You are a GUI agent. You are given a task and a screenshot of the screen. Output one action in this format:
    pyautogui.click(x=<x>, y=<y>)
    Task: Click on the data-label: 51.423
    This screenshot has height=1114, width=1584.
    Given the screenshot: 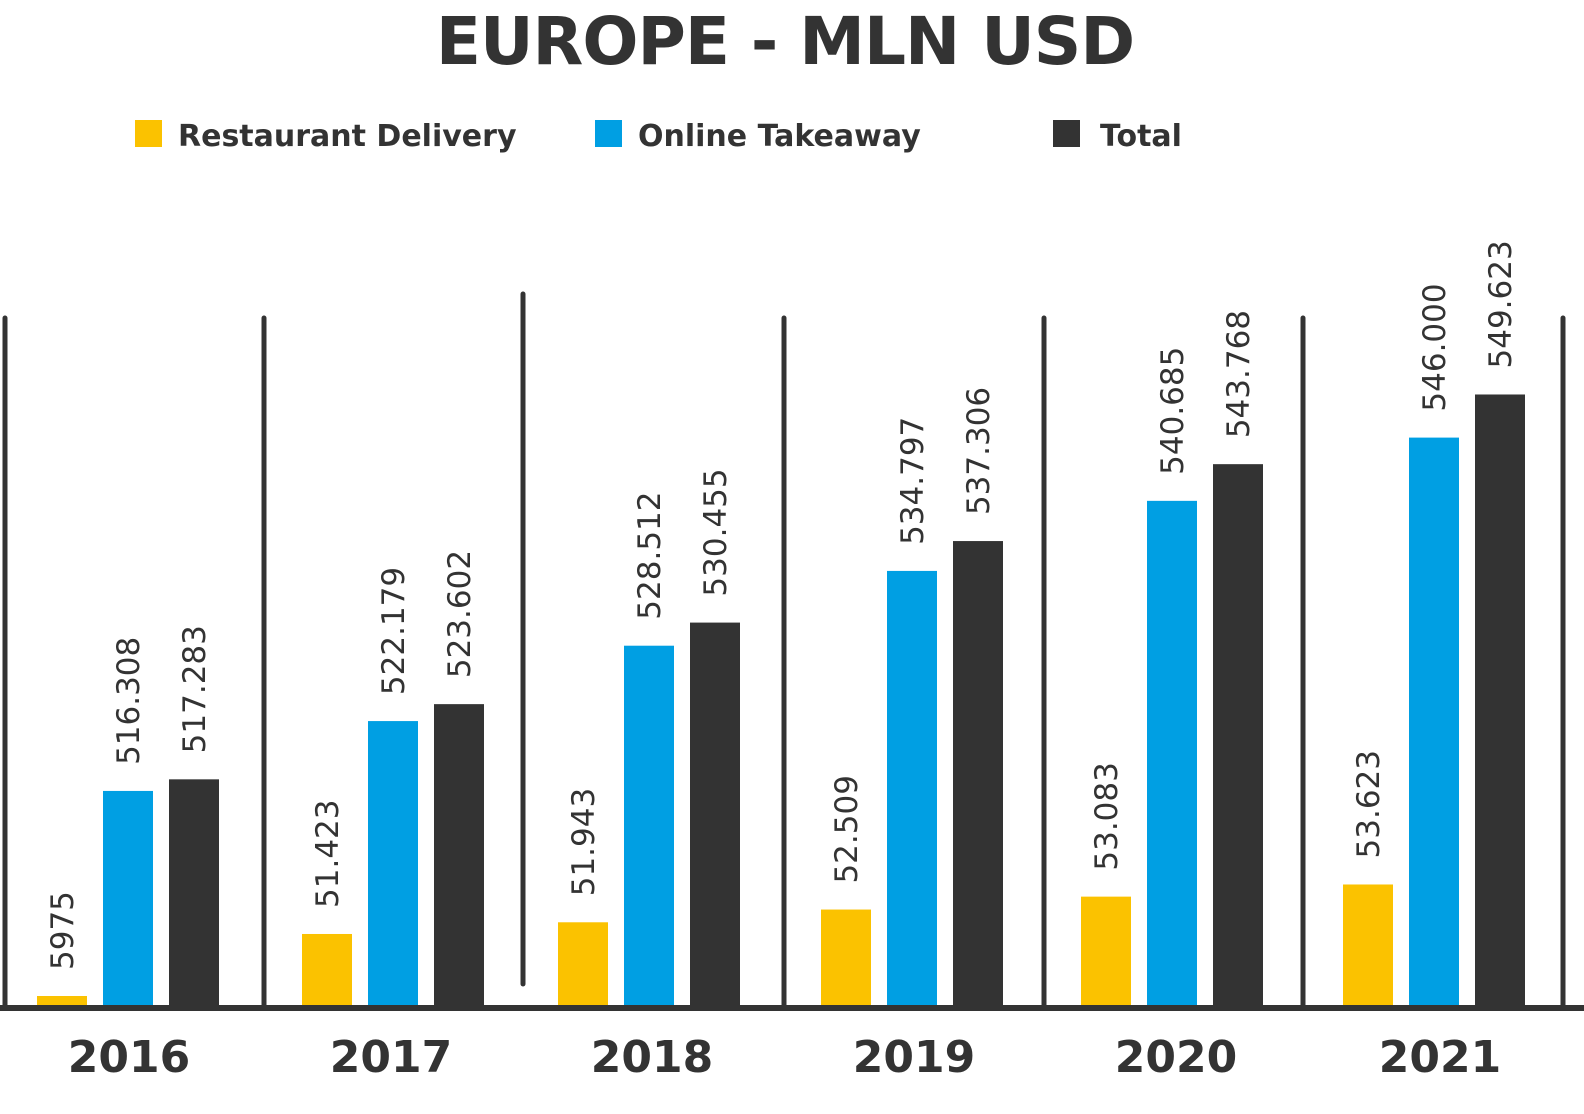 What is the action you would take?
    pyautogui.click(x=328, y=853)
    